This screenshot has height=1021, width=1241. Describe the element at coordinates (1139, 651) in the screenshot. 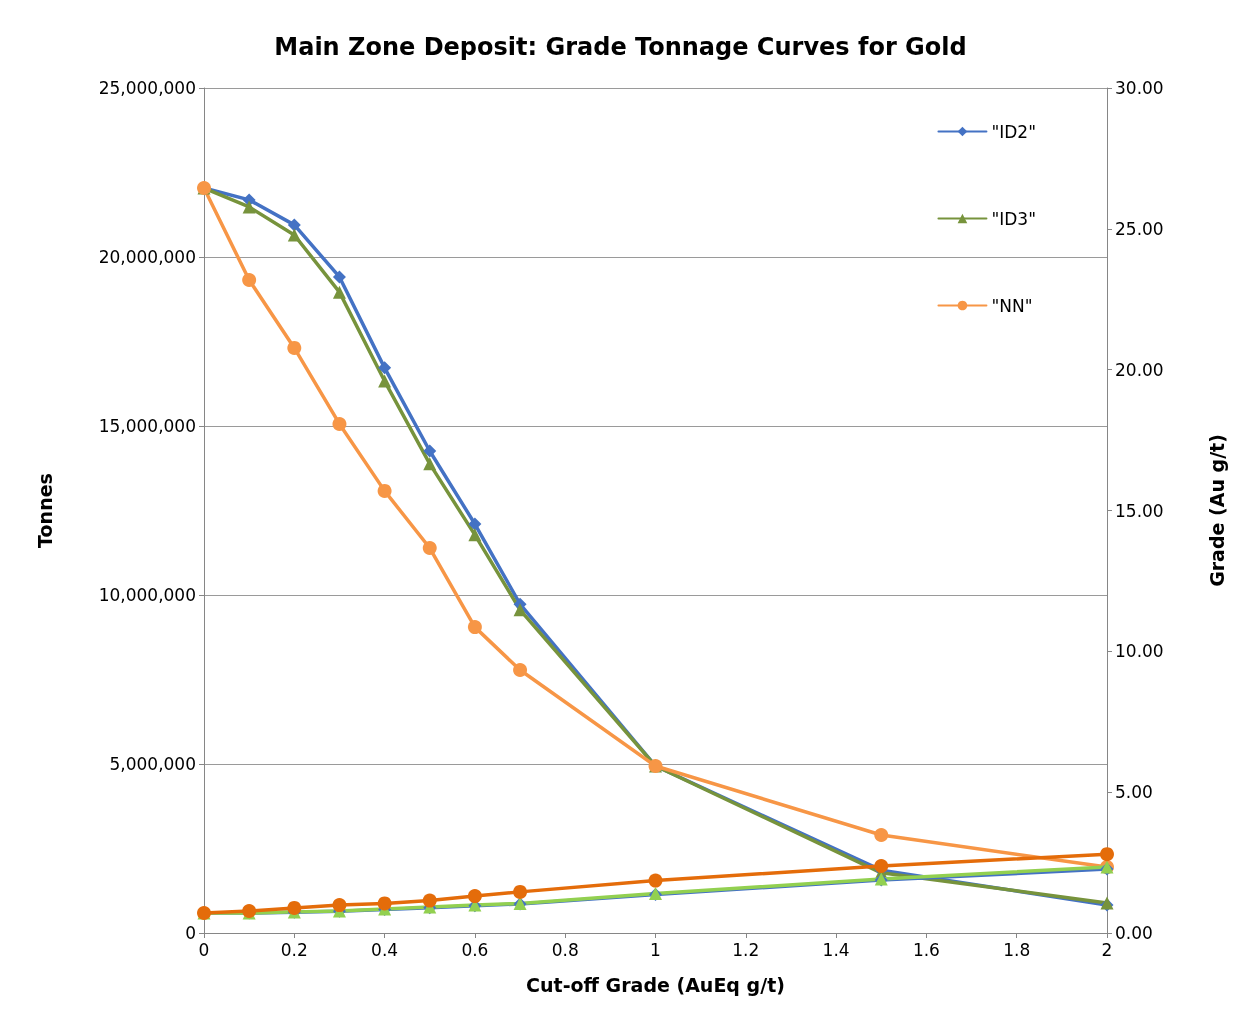

I see `y2-tick-label: 10.00` at that location.